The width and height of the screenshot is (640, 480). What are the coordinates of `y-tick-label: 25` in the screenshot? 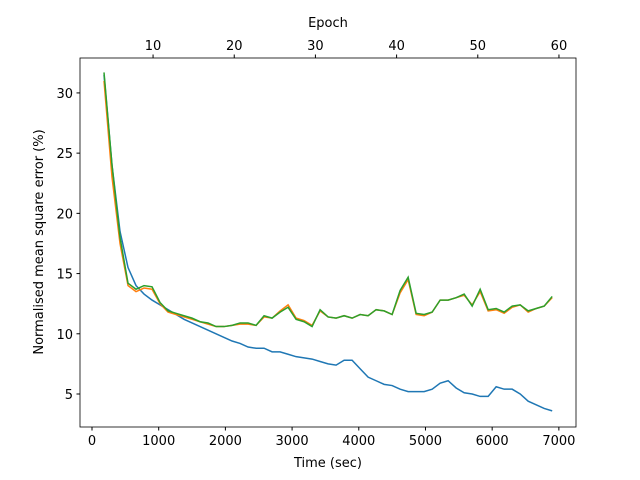 It's located at (64, 154).